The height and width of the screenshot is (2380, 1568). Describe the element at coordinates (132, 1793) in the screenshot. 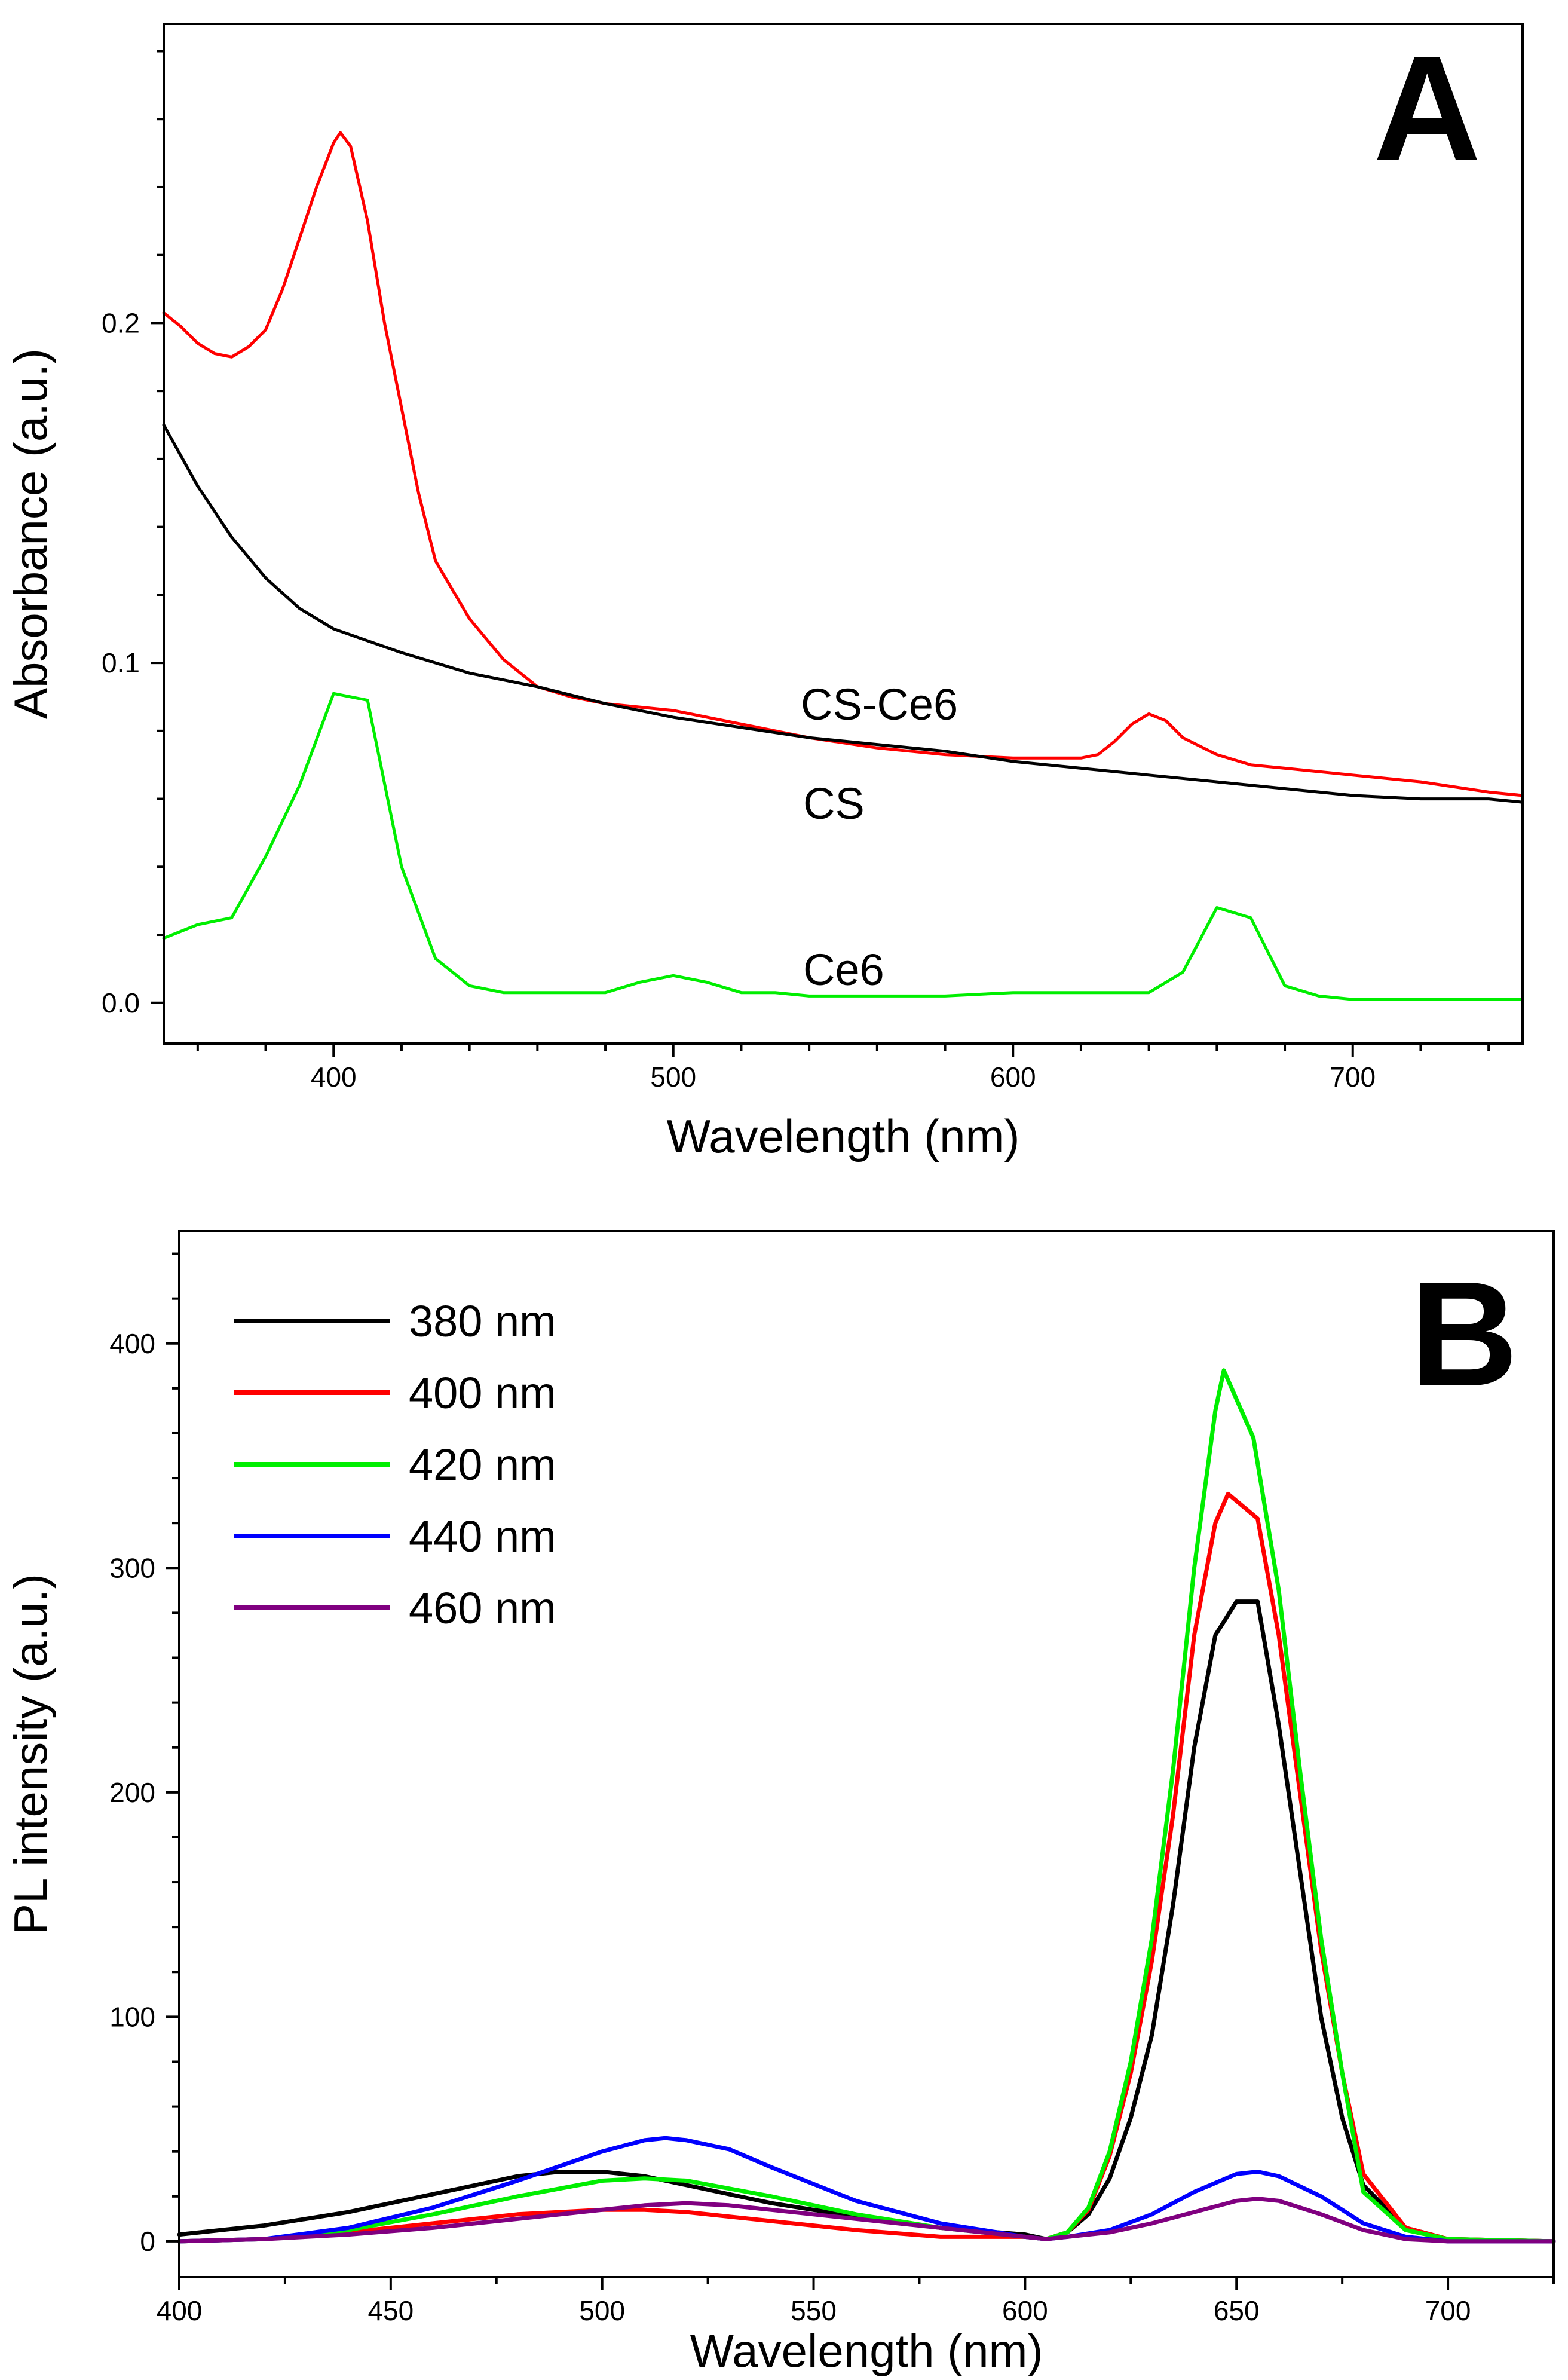

I see `y-tick-label: 200` at that location.